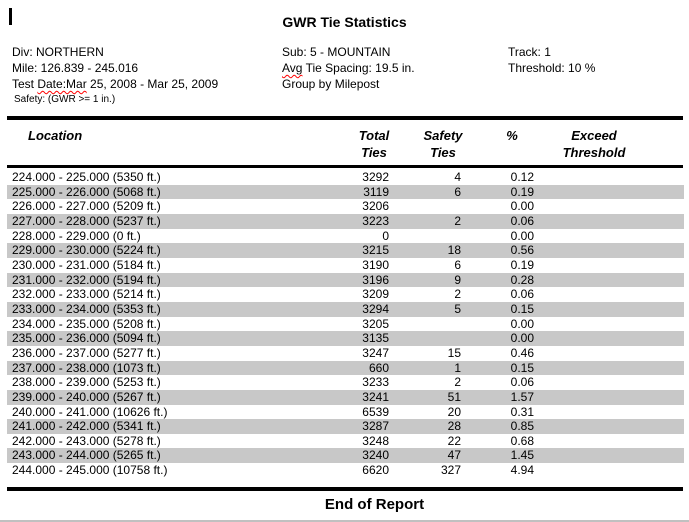 This screenshot has width=689, height=522. I want to click on group-by-label: Group by Milepost, so click(331, 84).